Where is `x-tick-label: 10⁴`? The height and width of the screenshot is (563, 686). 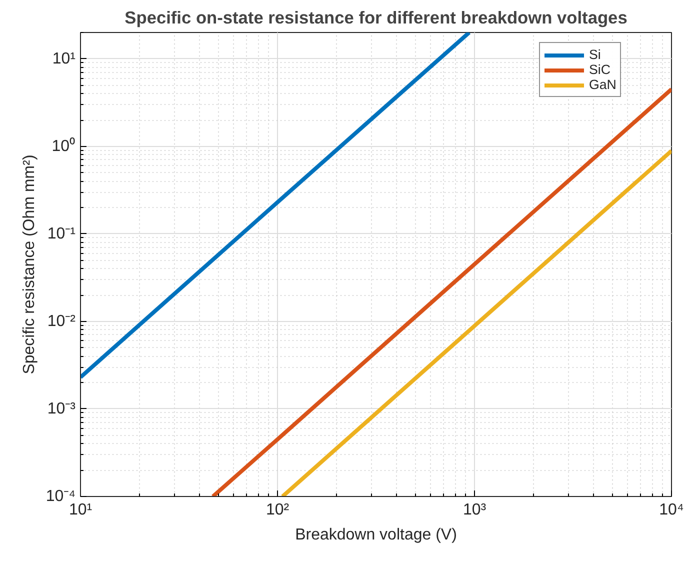 x-tick-label: 10⁴ is located at coordinates (671, 510).